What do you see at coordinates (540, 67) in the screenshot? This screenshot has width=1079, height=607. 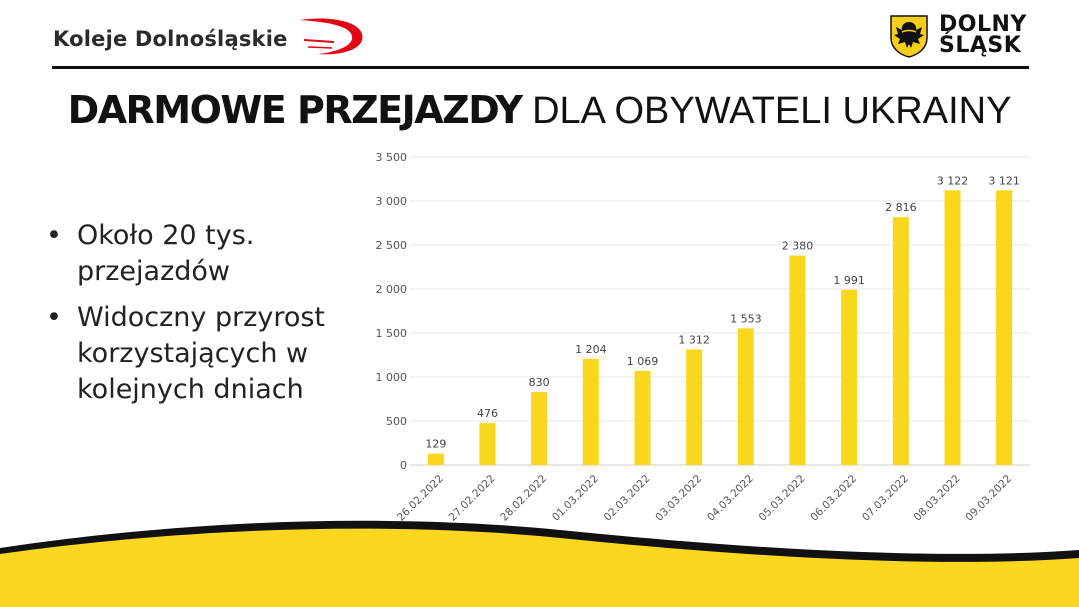 I see `header-divider` at bounding box center [540, 67].